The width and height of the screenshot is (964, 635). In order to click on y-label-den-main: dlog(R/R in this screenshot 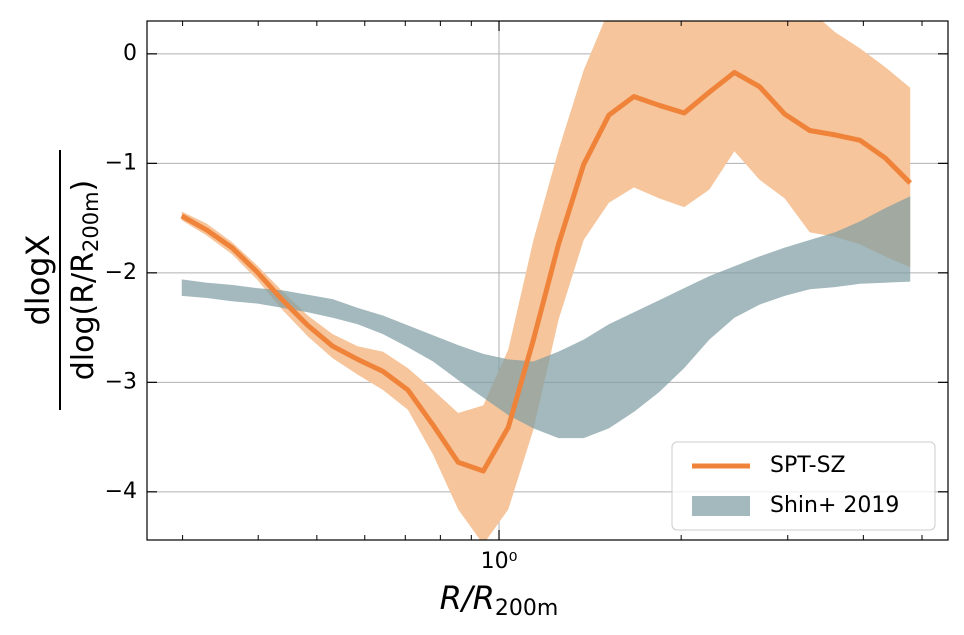, I will do `click(83, 316)`.